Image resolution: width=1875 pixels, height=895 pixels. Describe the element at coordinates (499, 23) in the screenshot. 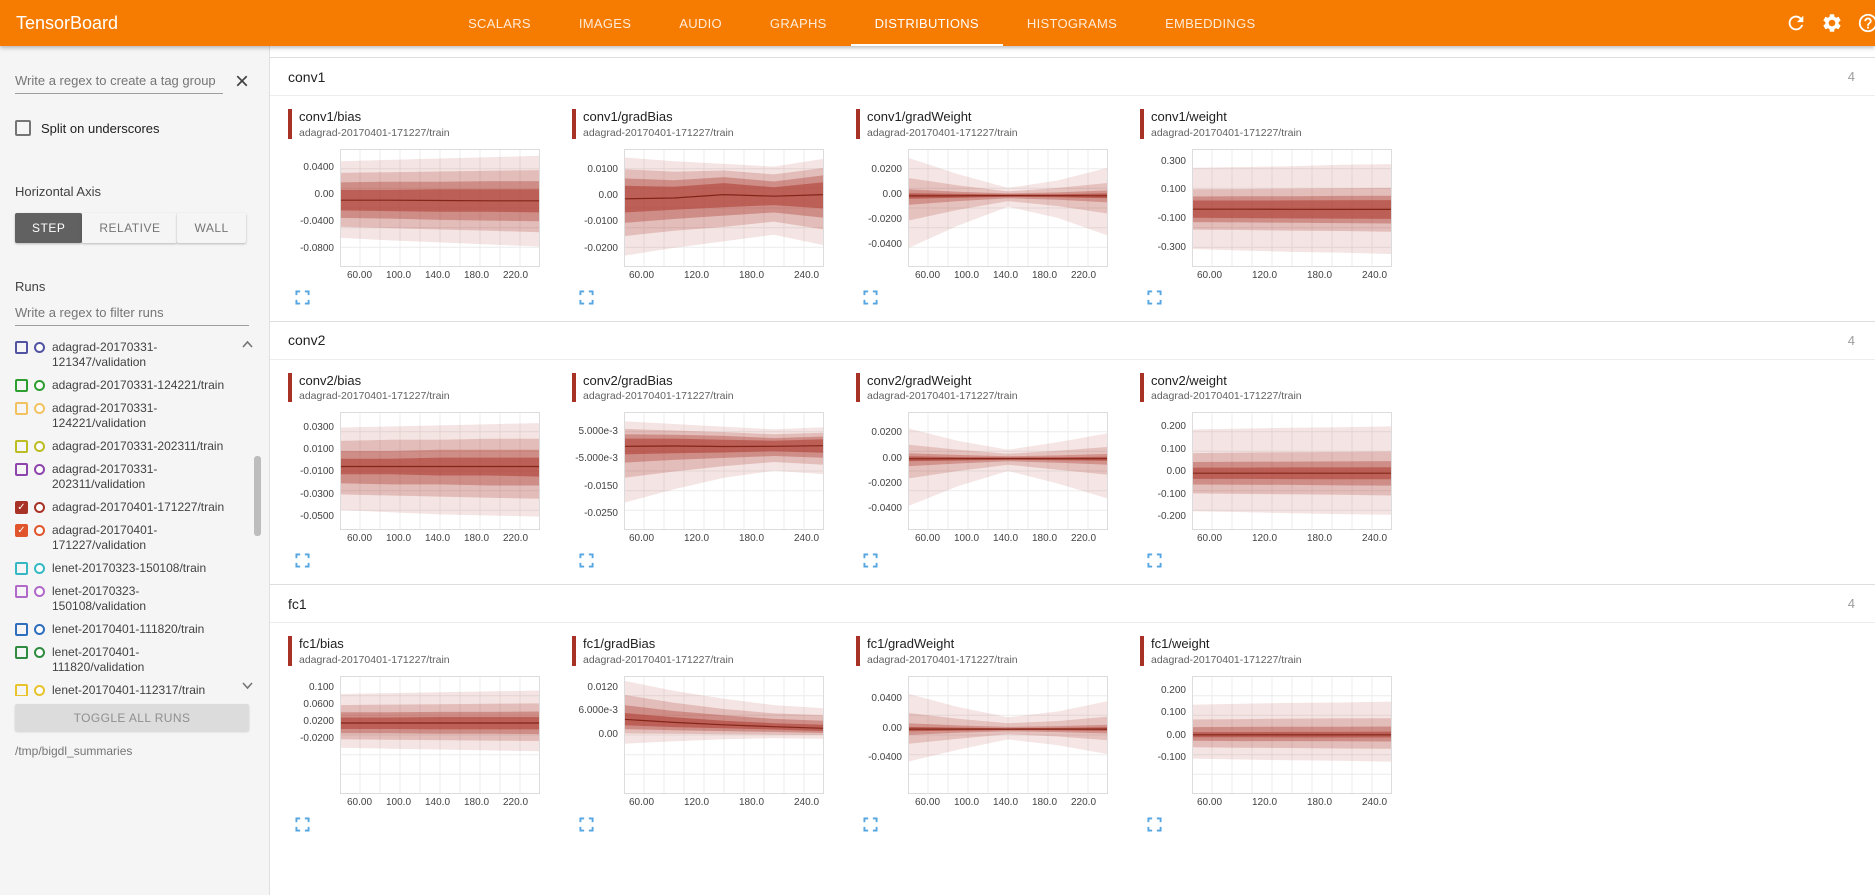

I see `tab-scalars: SCALARS` at that location.